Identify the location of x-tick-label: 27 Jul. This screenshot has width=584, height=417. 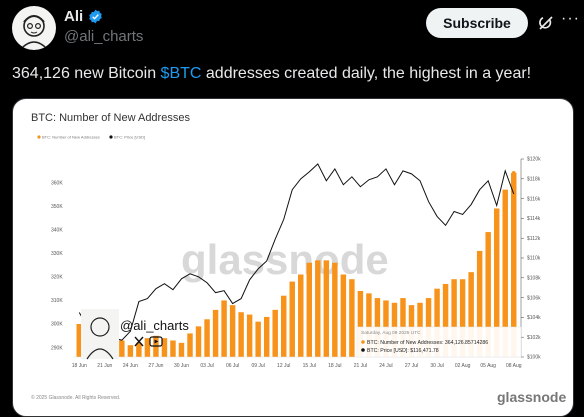
(411, 366).